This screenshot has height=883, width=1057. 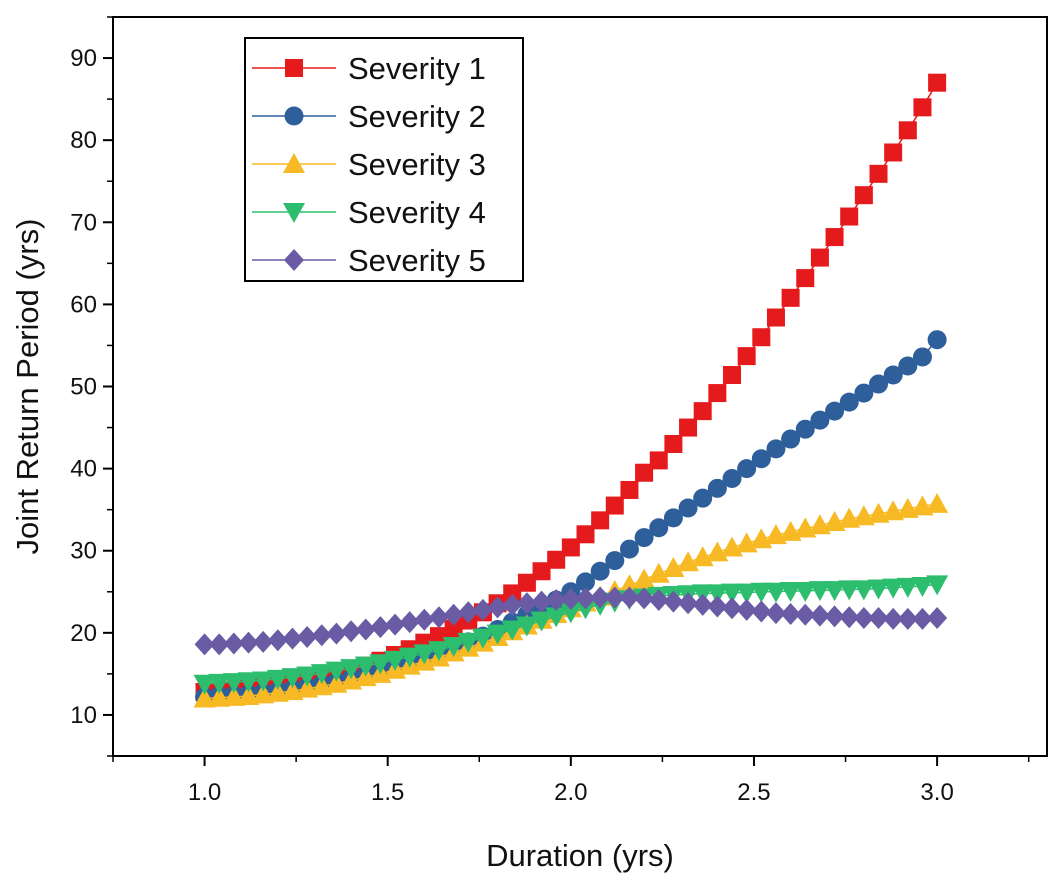 What do you see at coordinates (936, 792) in the screenshot?
I see `x-tick-label: 3.0` at bounding box center [936, 792].